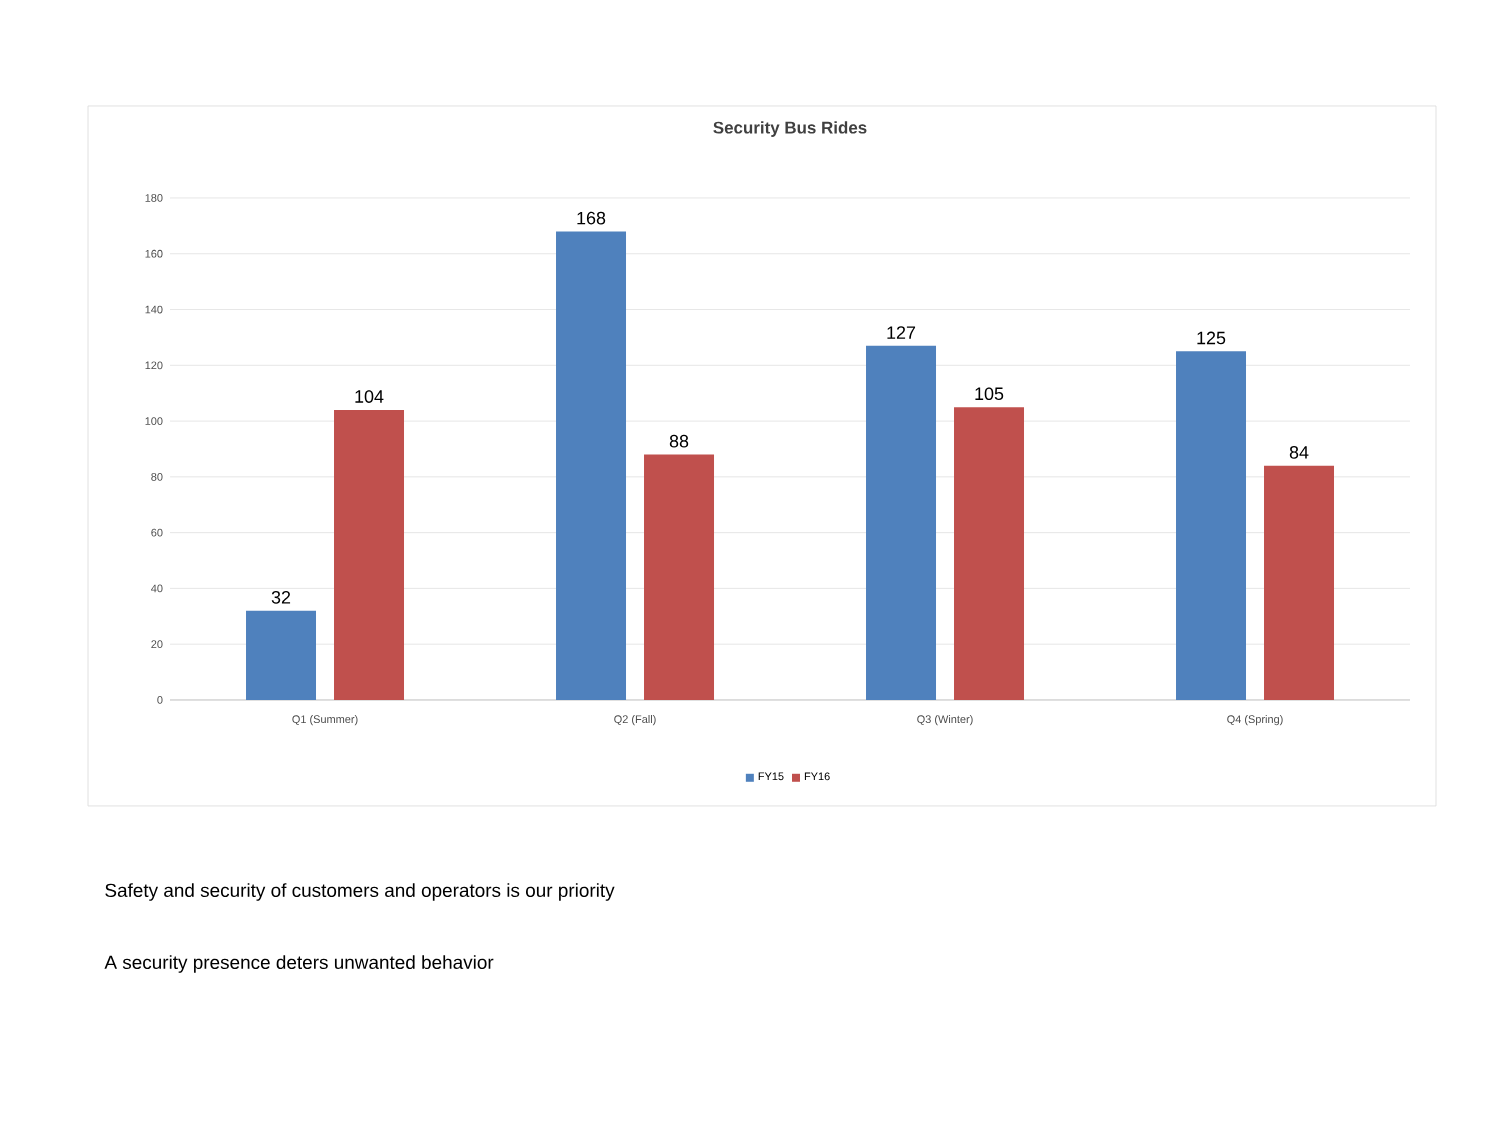 The width and height of the screenshot is (1492, 1122). What do you see at coordinates (281, 597) in the screenshot?
I see `data-label: 32` at bounding box center [281, 597].